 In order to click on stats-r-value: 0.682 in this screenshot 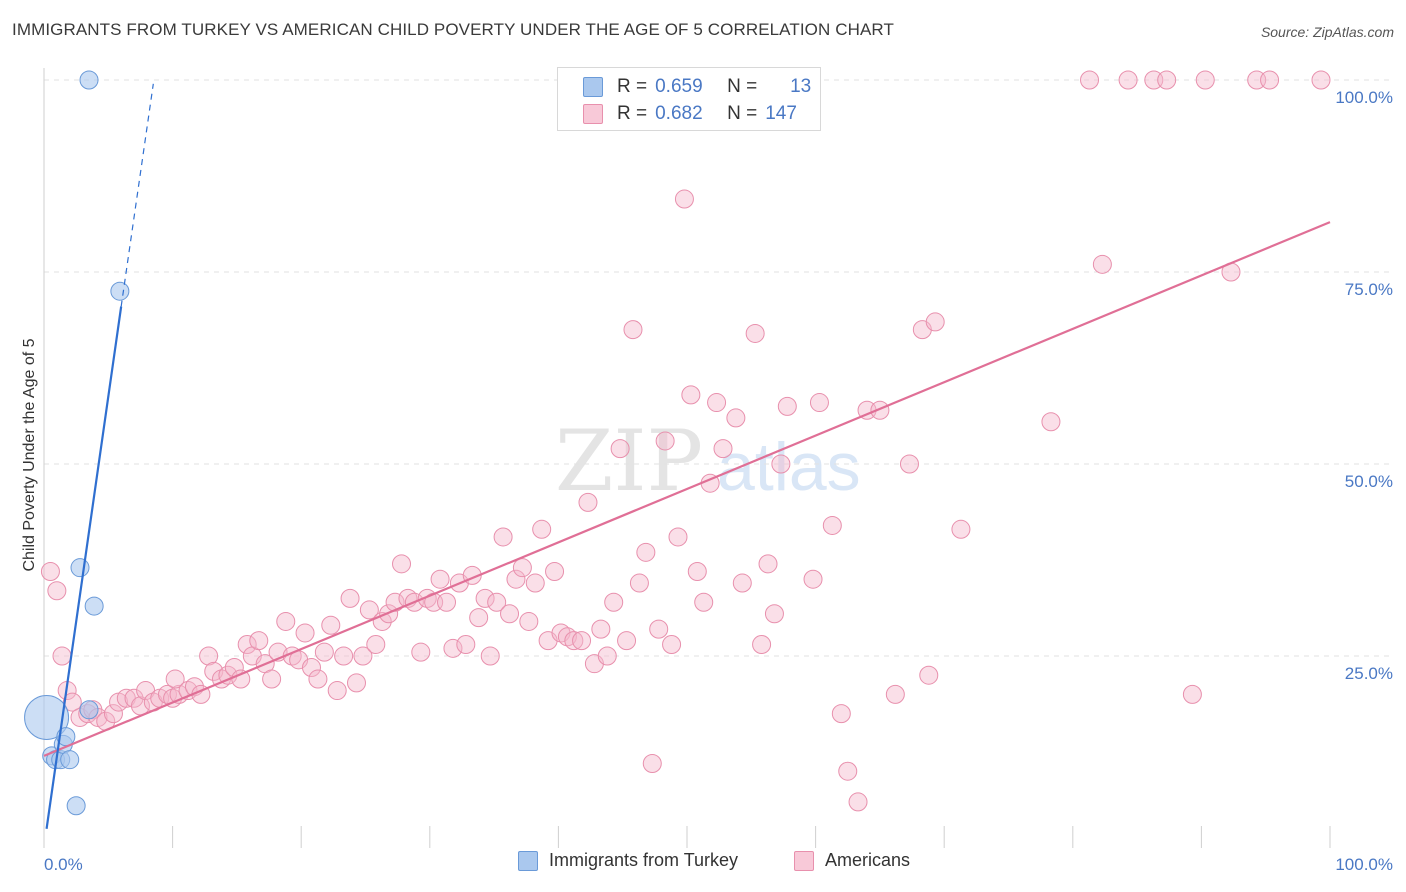, I will do `click(679, 113)`.